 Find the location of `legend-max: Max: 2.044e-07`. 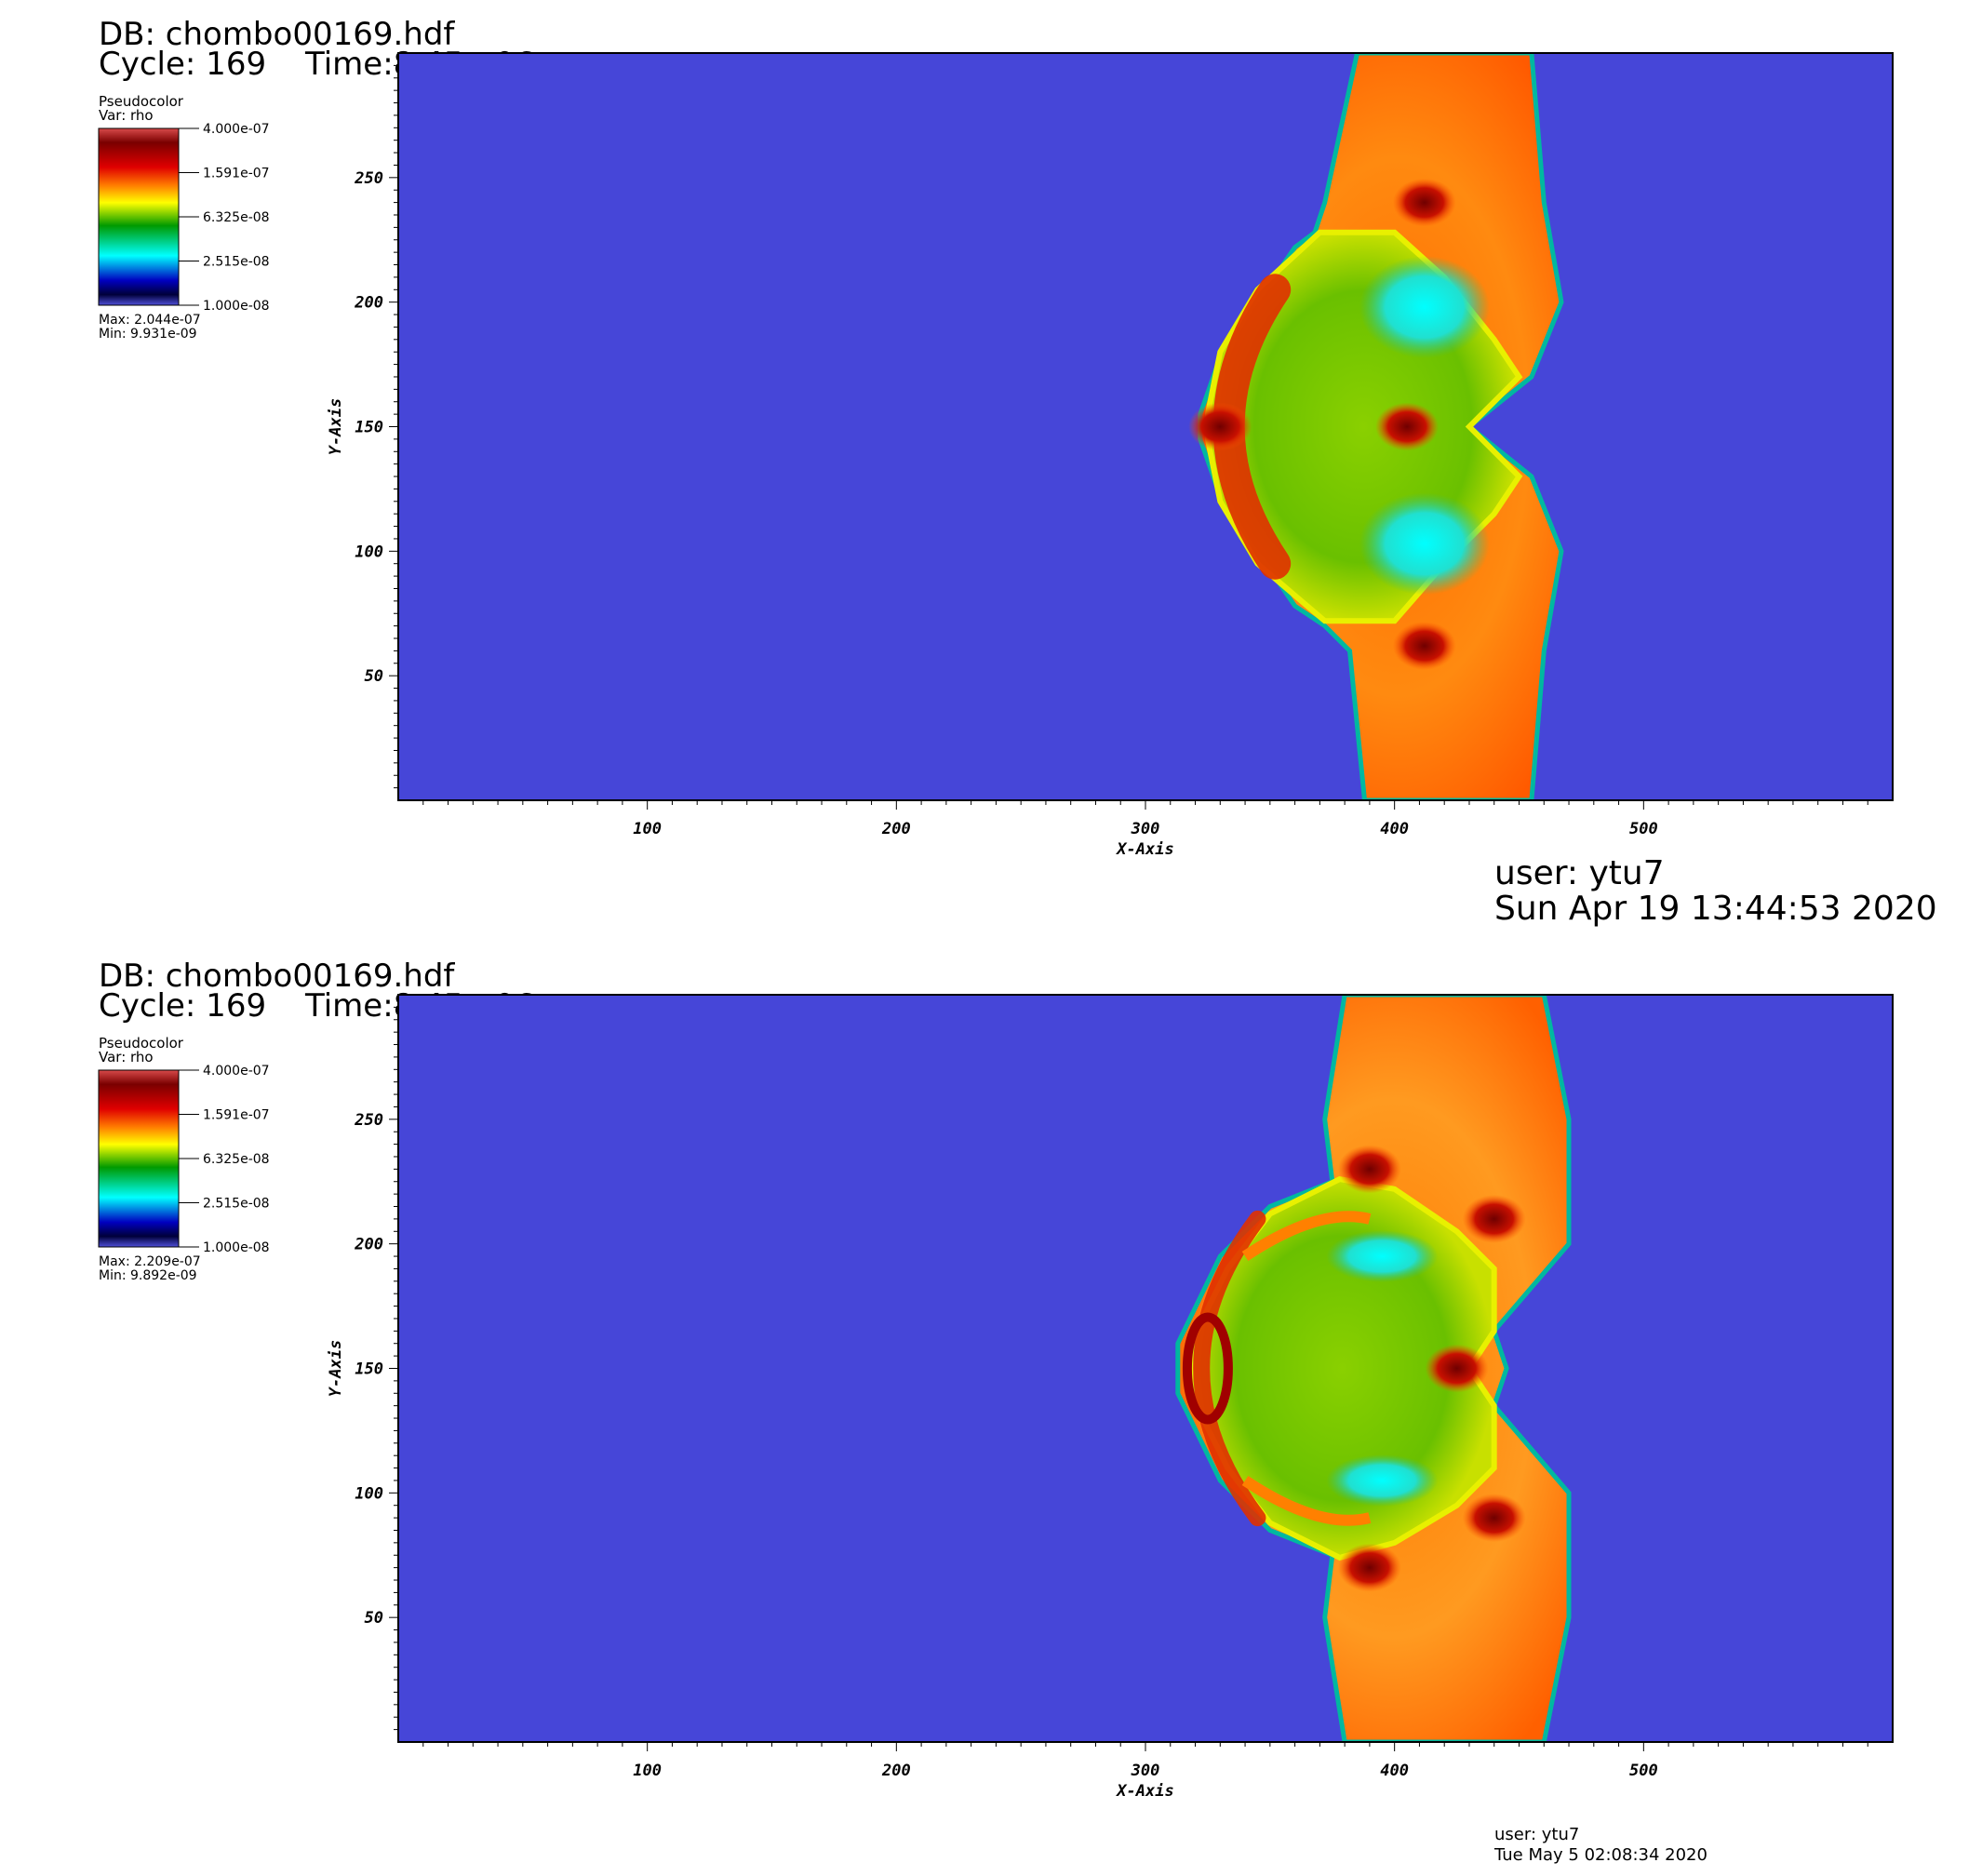

legend-max: Max: 2.044e-07 is located at coordinates (150, 320).